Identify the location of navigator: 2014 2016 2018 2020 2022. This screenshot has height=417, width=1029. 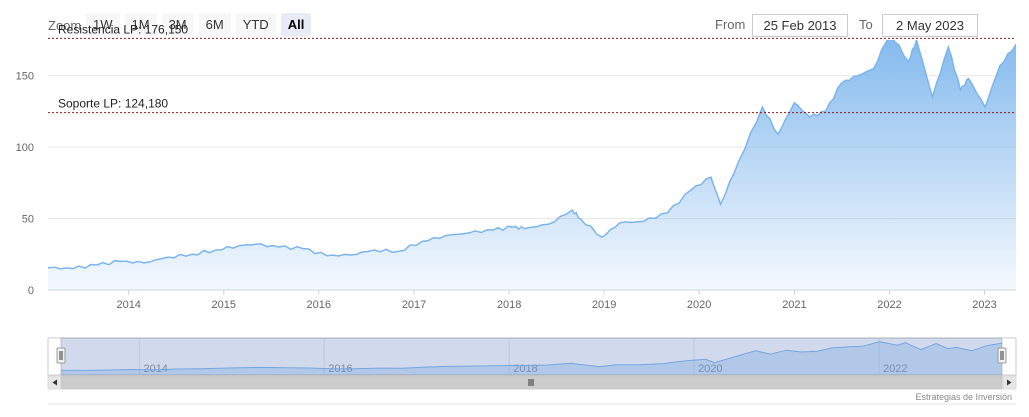
(532, 356).